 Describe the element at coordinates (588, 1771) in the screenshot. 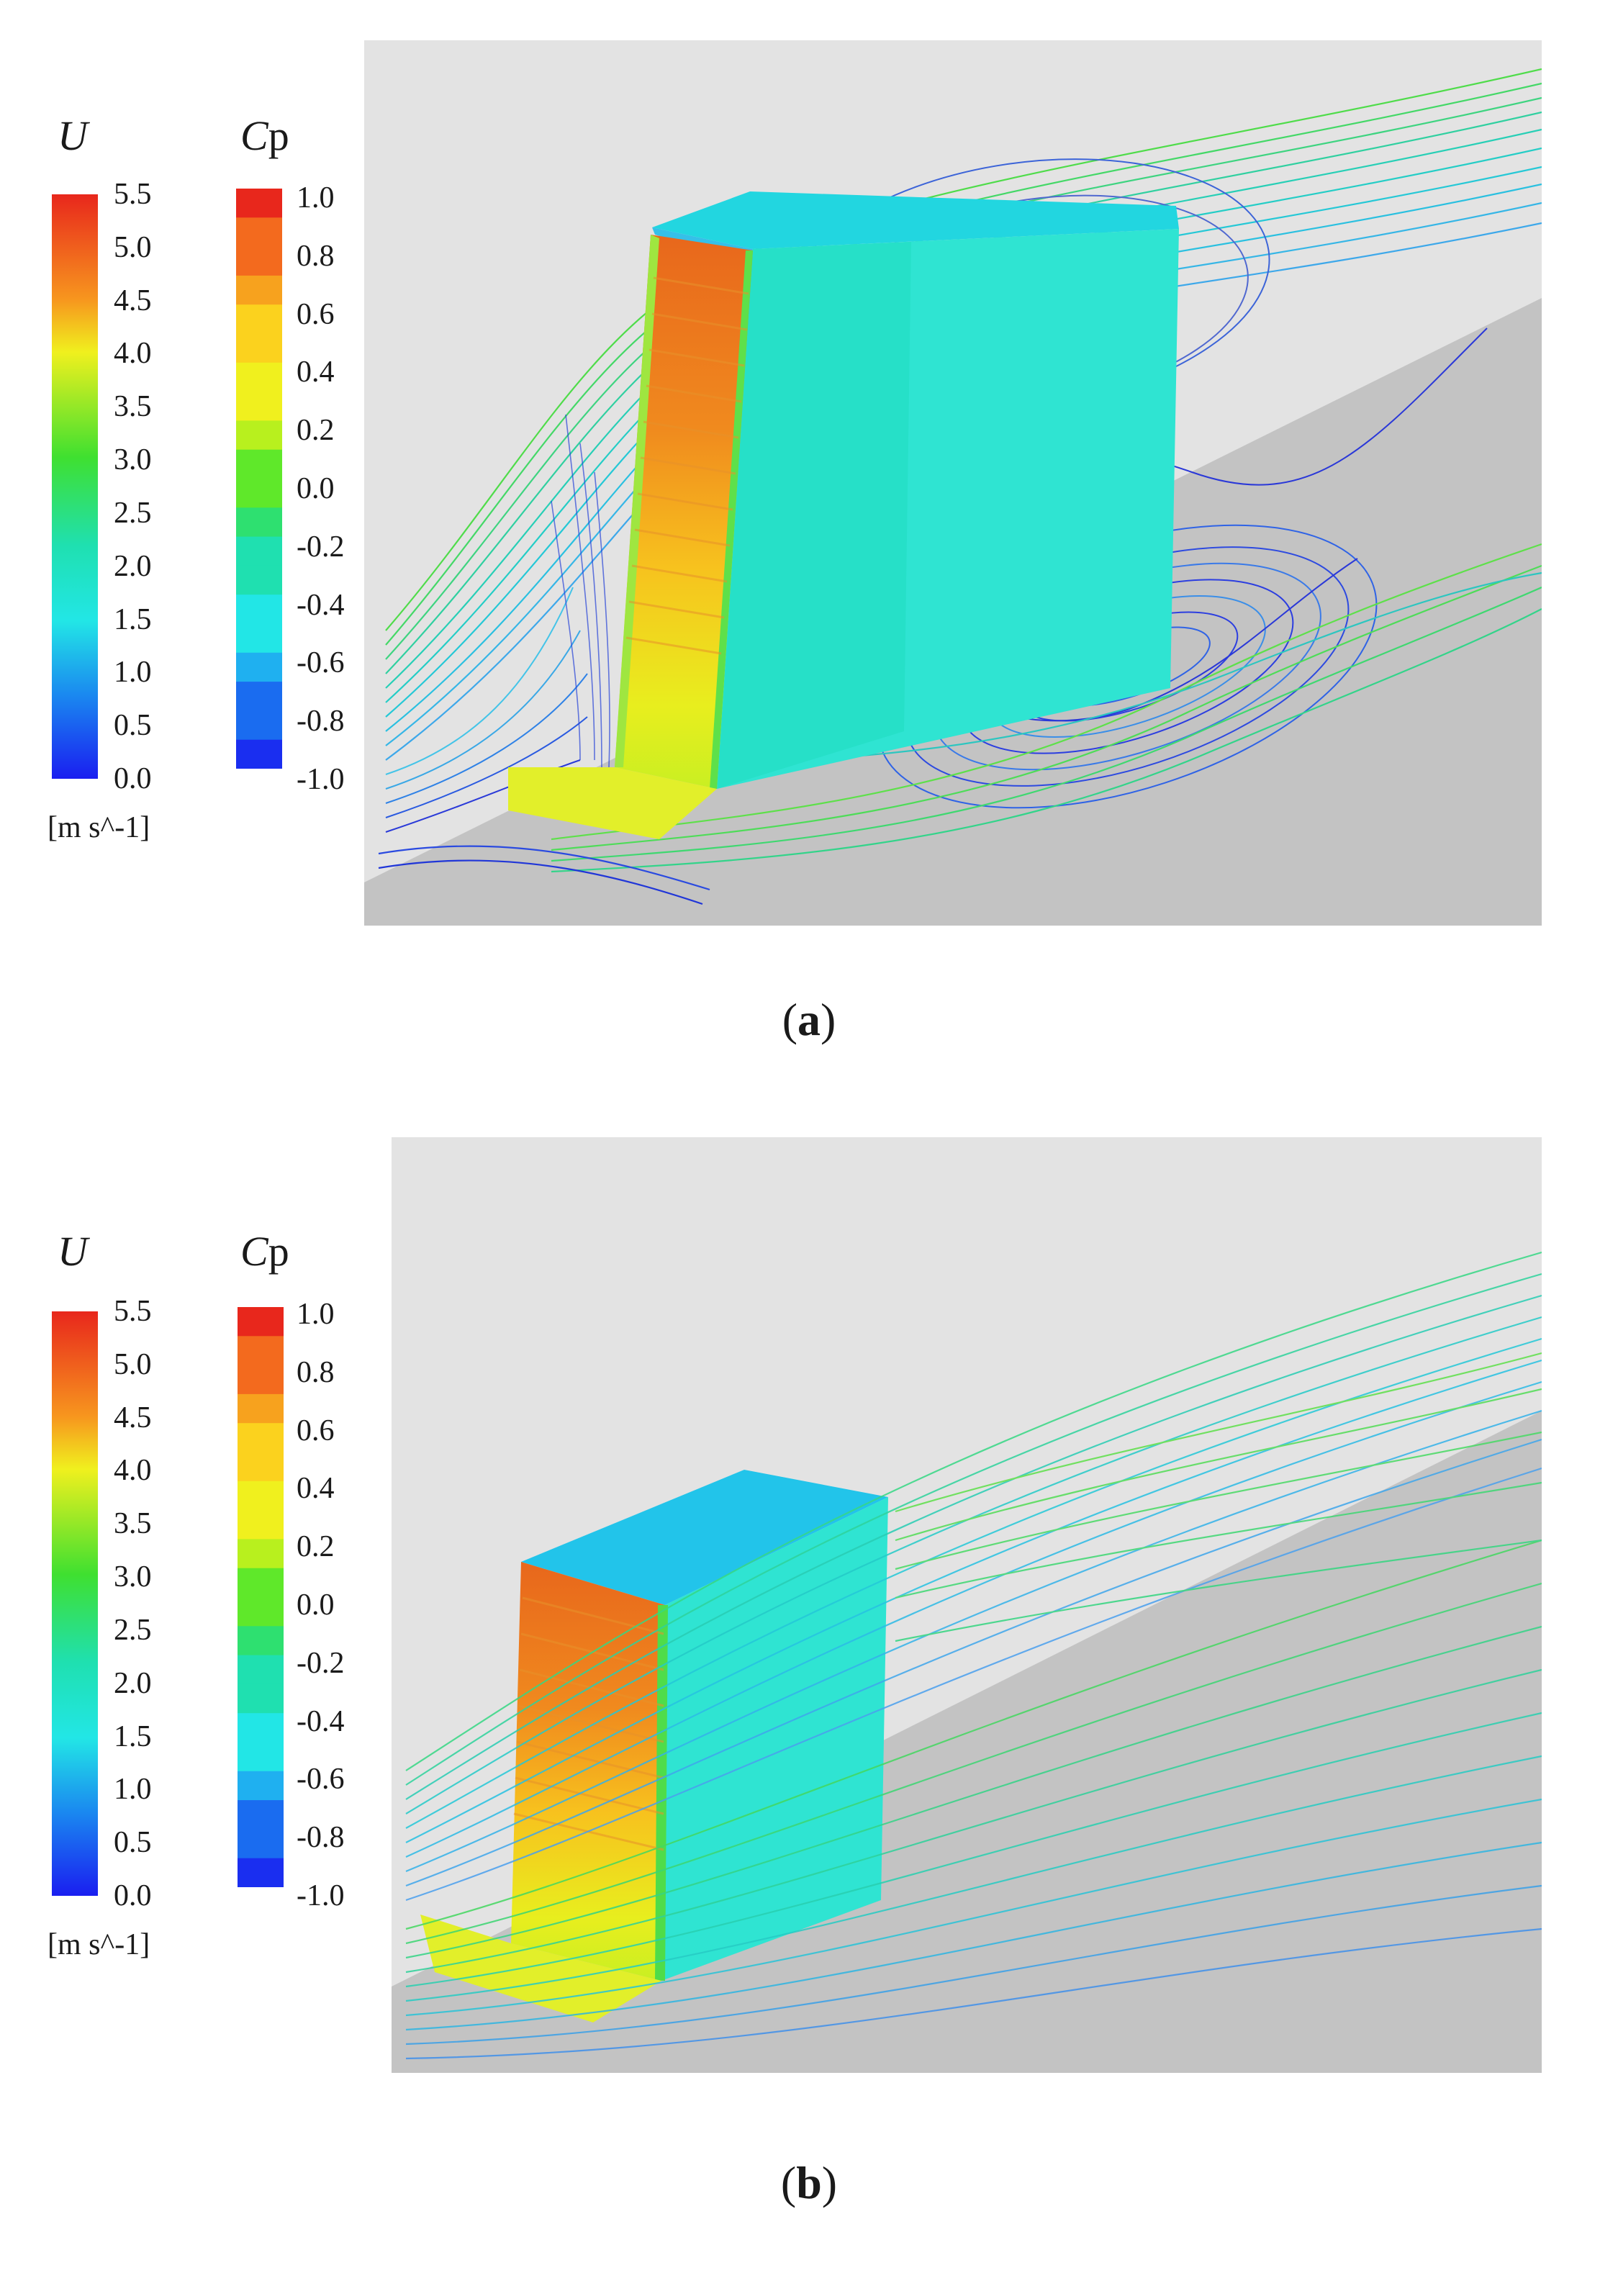

I see `block-windward-face` at that location.